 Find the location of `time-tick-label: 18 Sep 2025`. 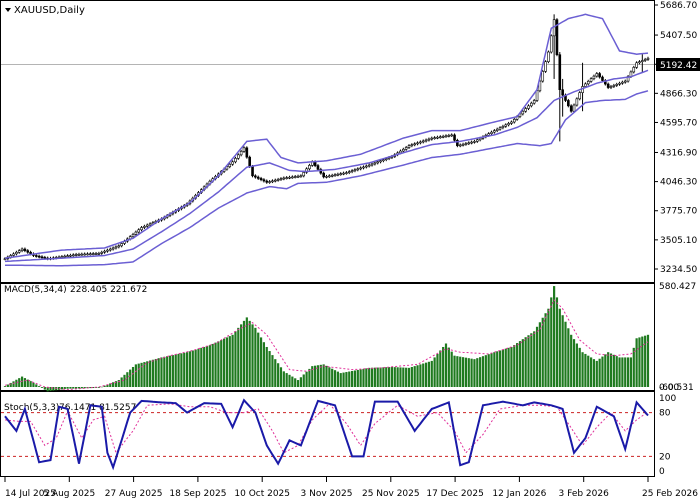

time-tick-label: 18 Sep 2025 is located at coordinates (197, 494).